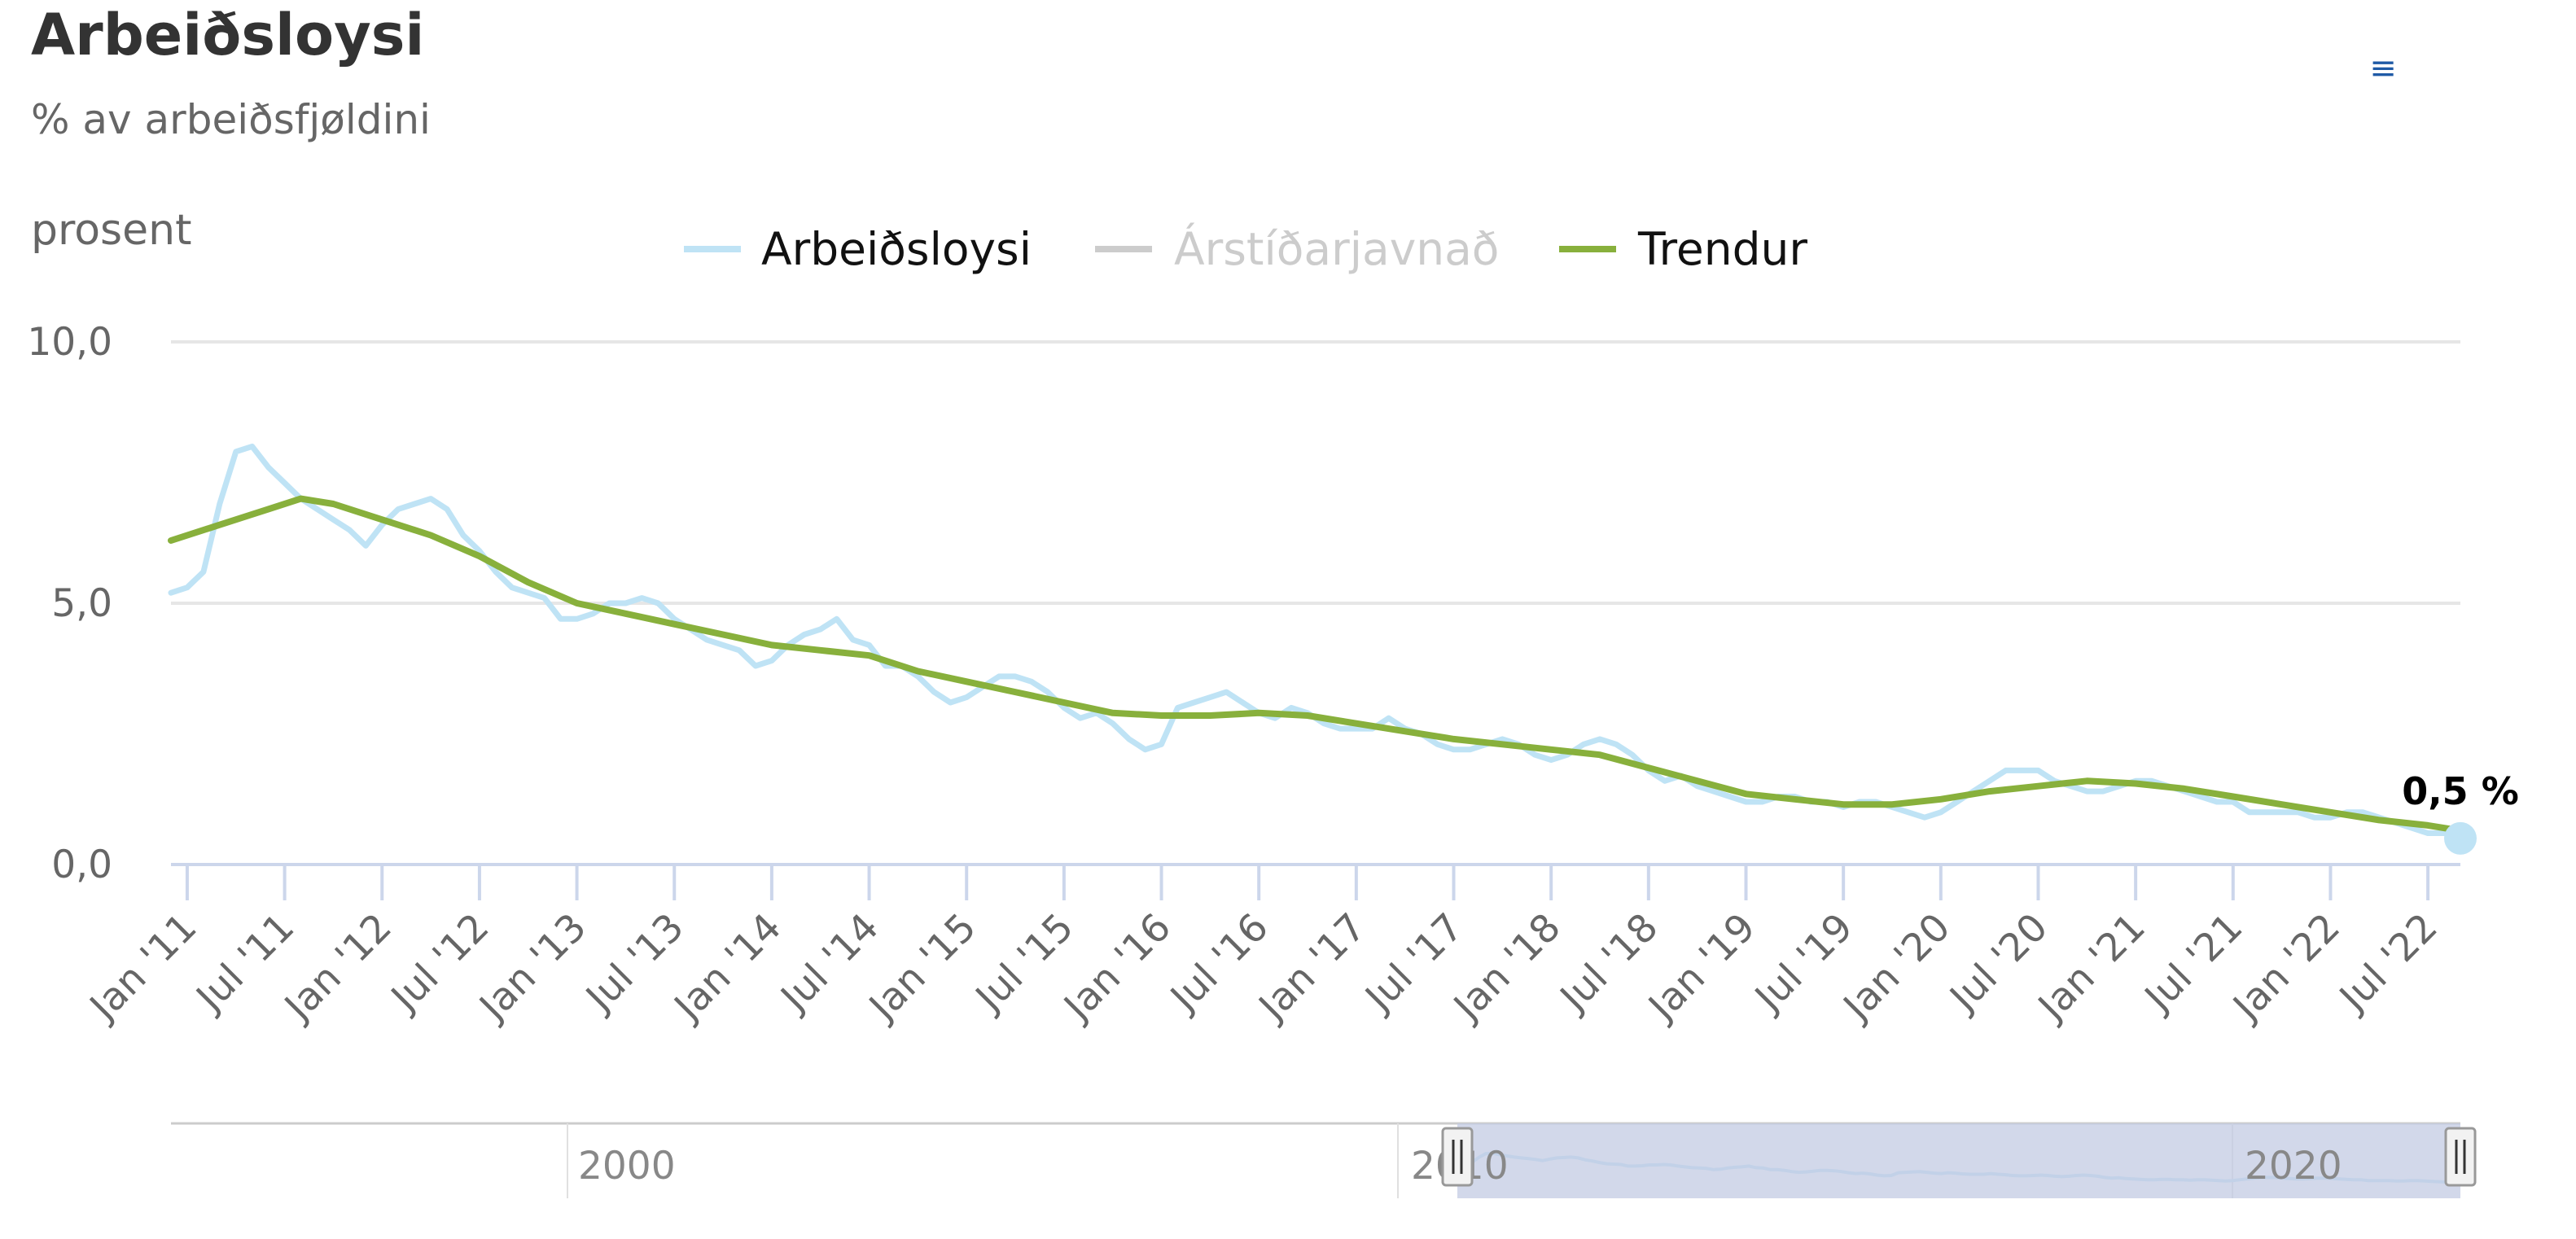 Image resolution: width=2576 pixels, height=1239 pixels. I want to click on x-tick-label: Jan '12, so click(338, 968).